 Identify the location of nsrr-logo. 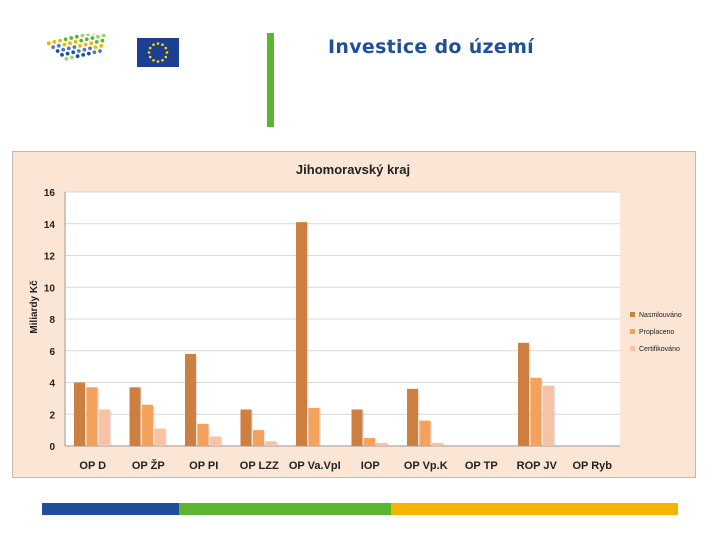
(76, 47).